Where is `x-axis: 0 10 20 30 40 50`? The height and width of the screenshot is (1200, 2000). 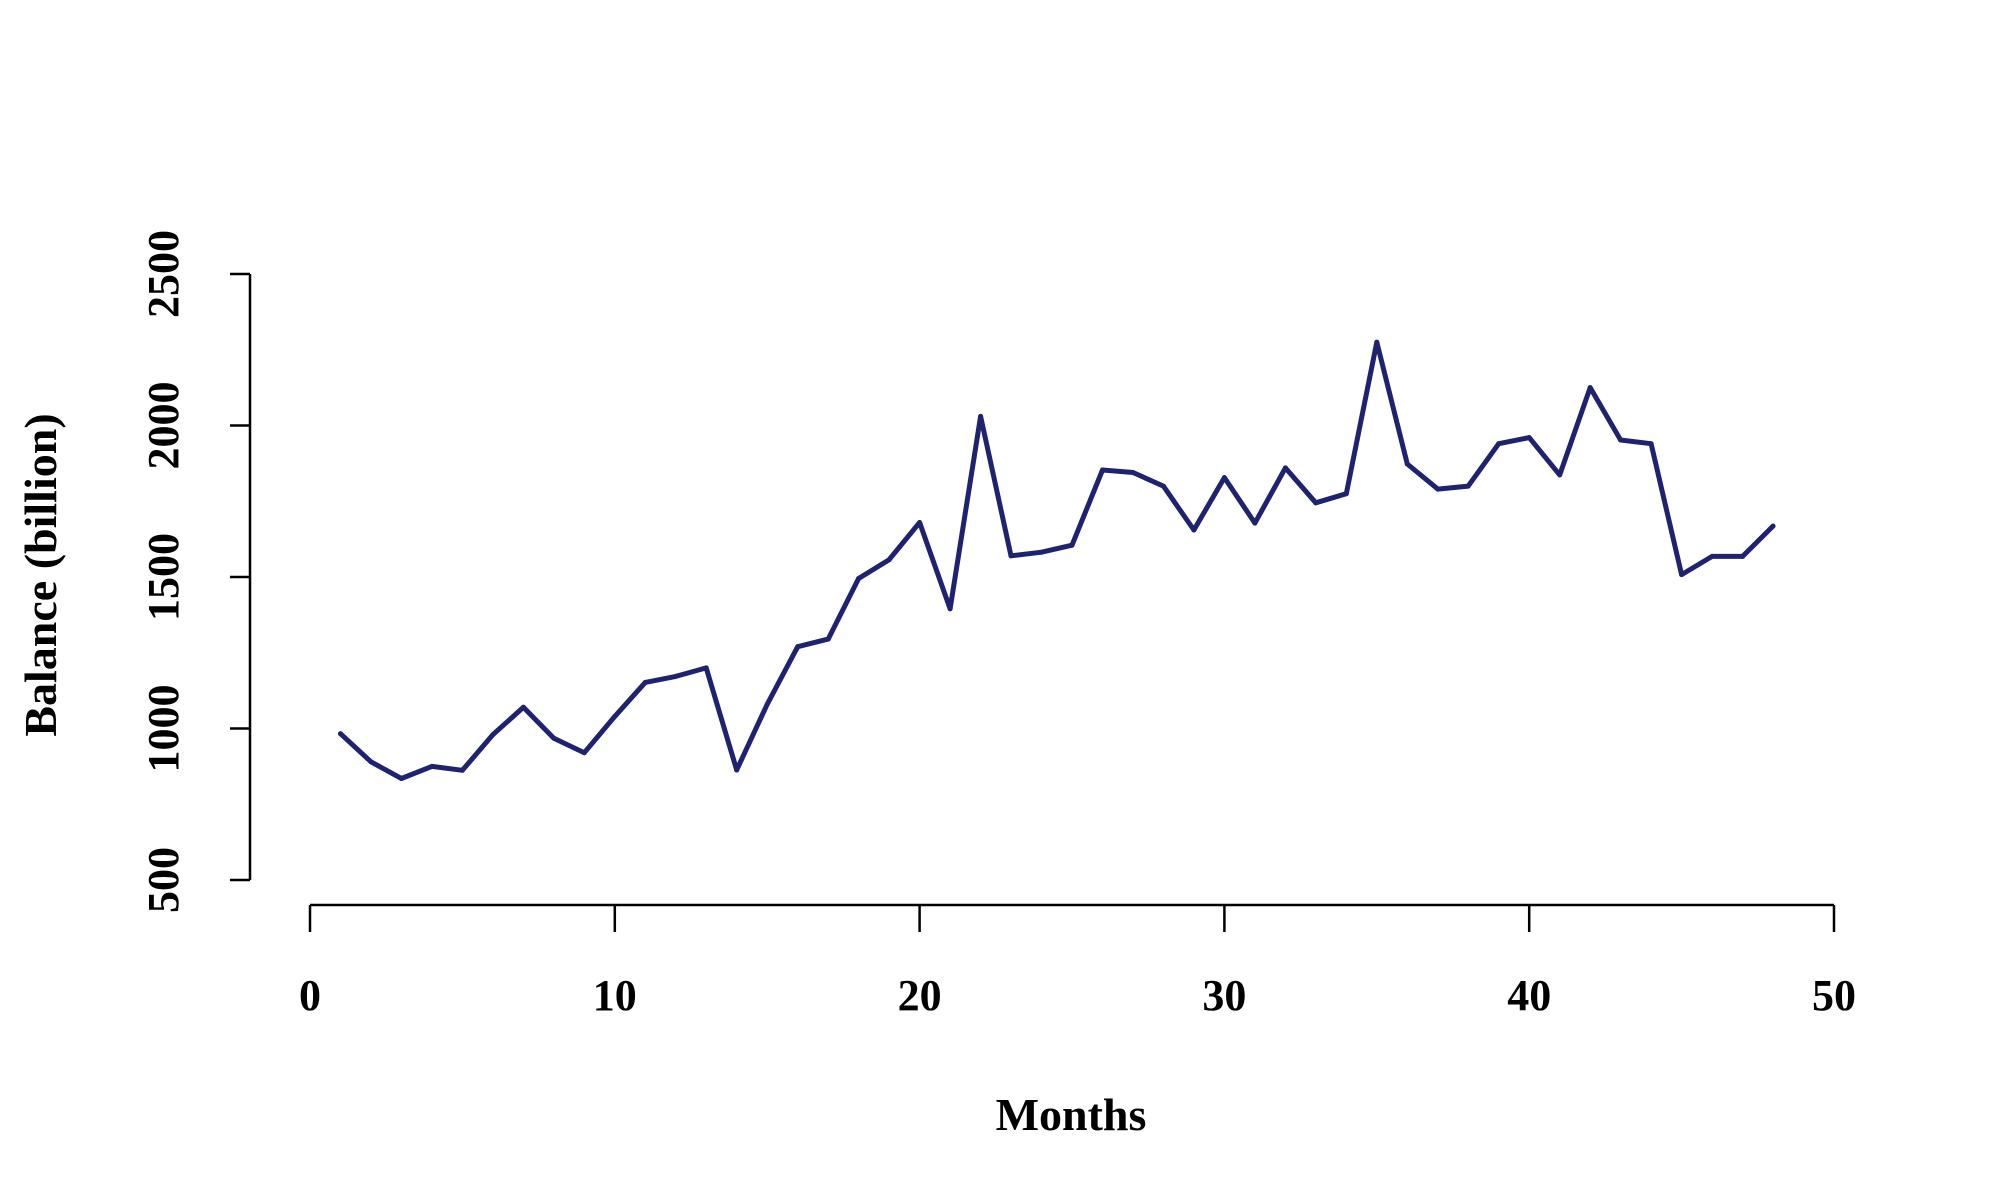
x-axis: 0 10 20 30 40 50 is located at coordinates (1077, 961).